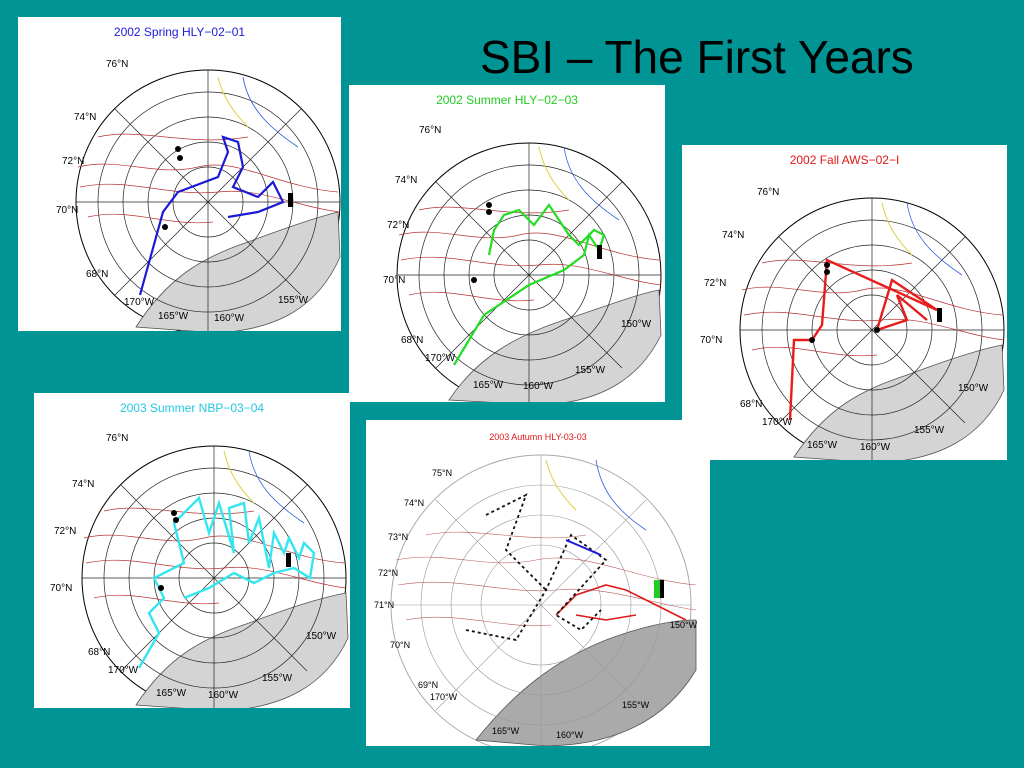  I want to click on cruise-track-summer, so click(529, 284).